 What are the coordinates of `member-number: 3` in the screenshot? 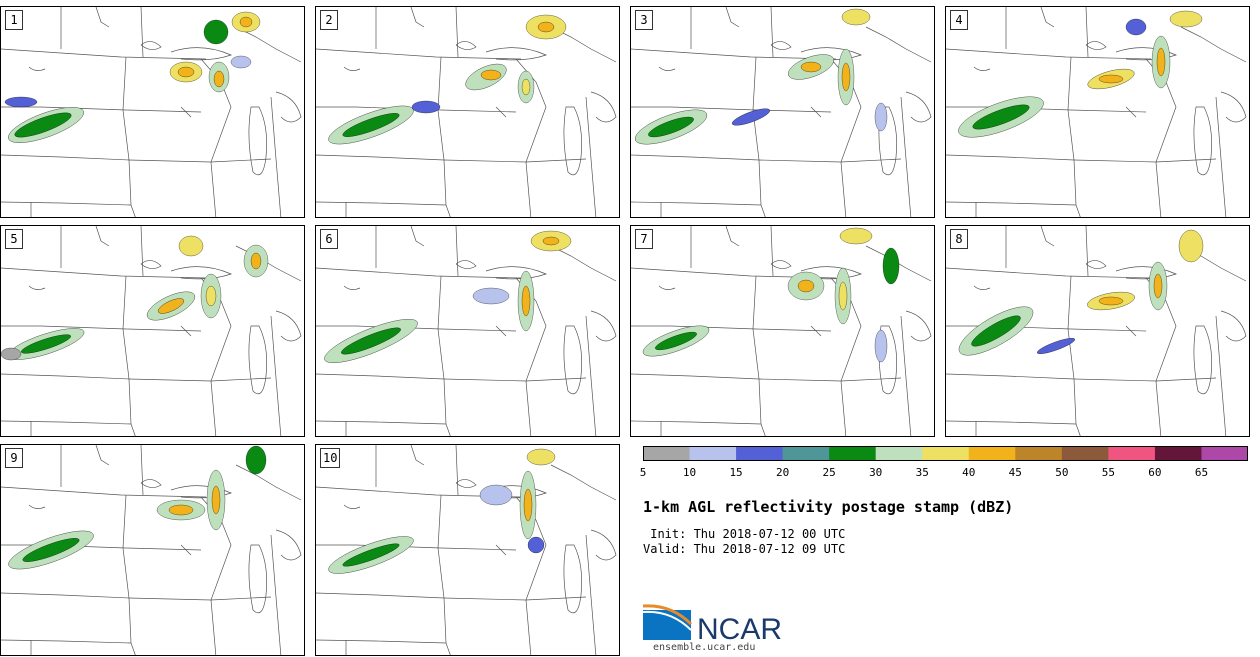 It's located at (644, 20).